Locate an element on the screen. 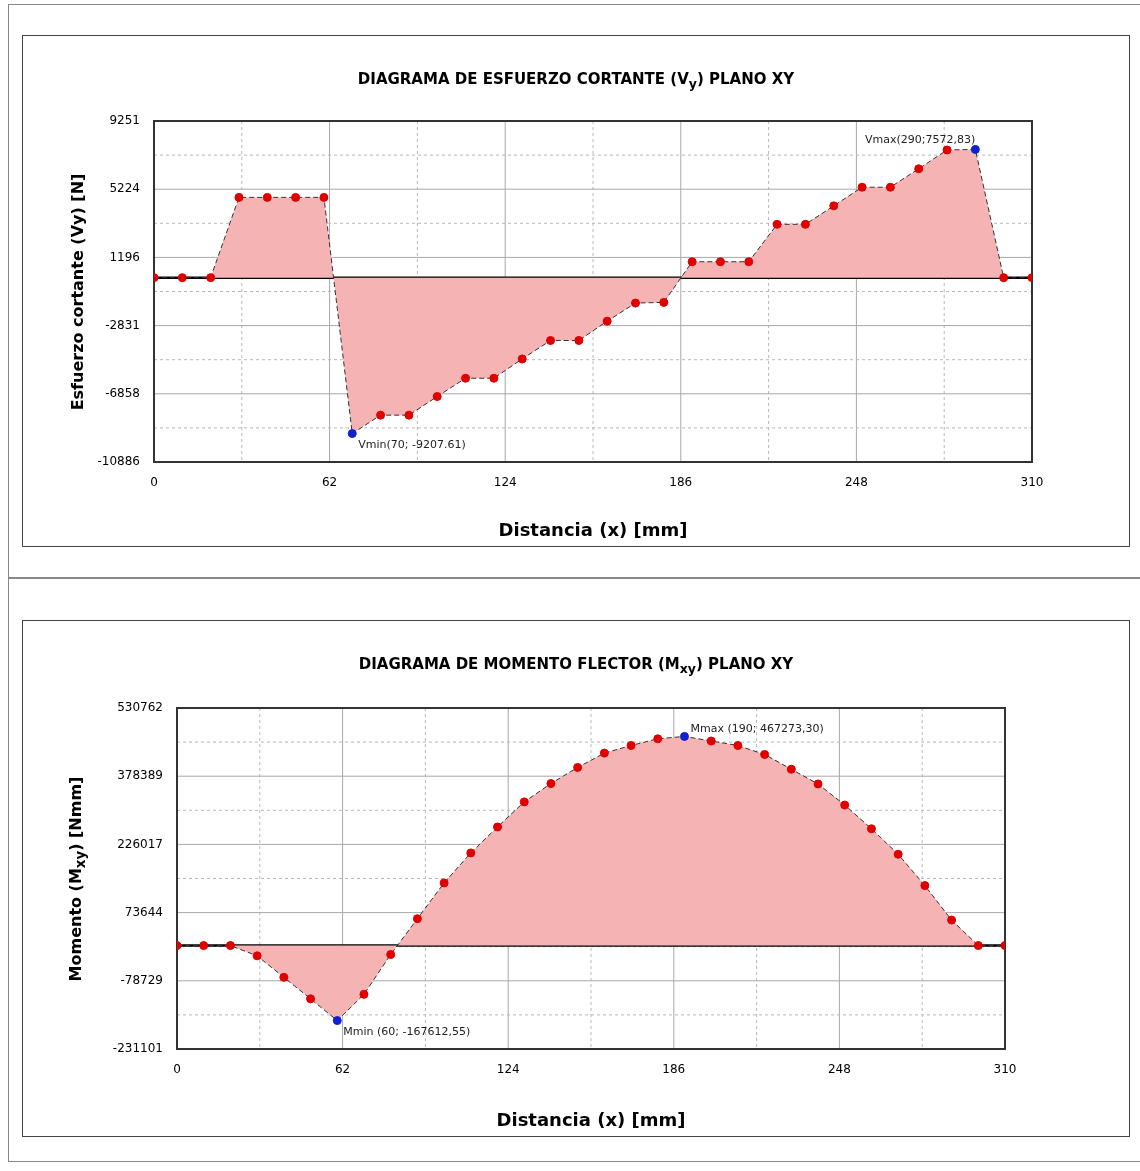 The height and width of the screenshot is (1171, 1140). annotation: Vmax(290;7572,83) is located at coordinates (920, 139).